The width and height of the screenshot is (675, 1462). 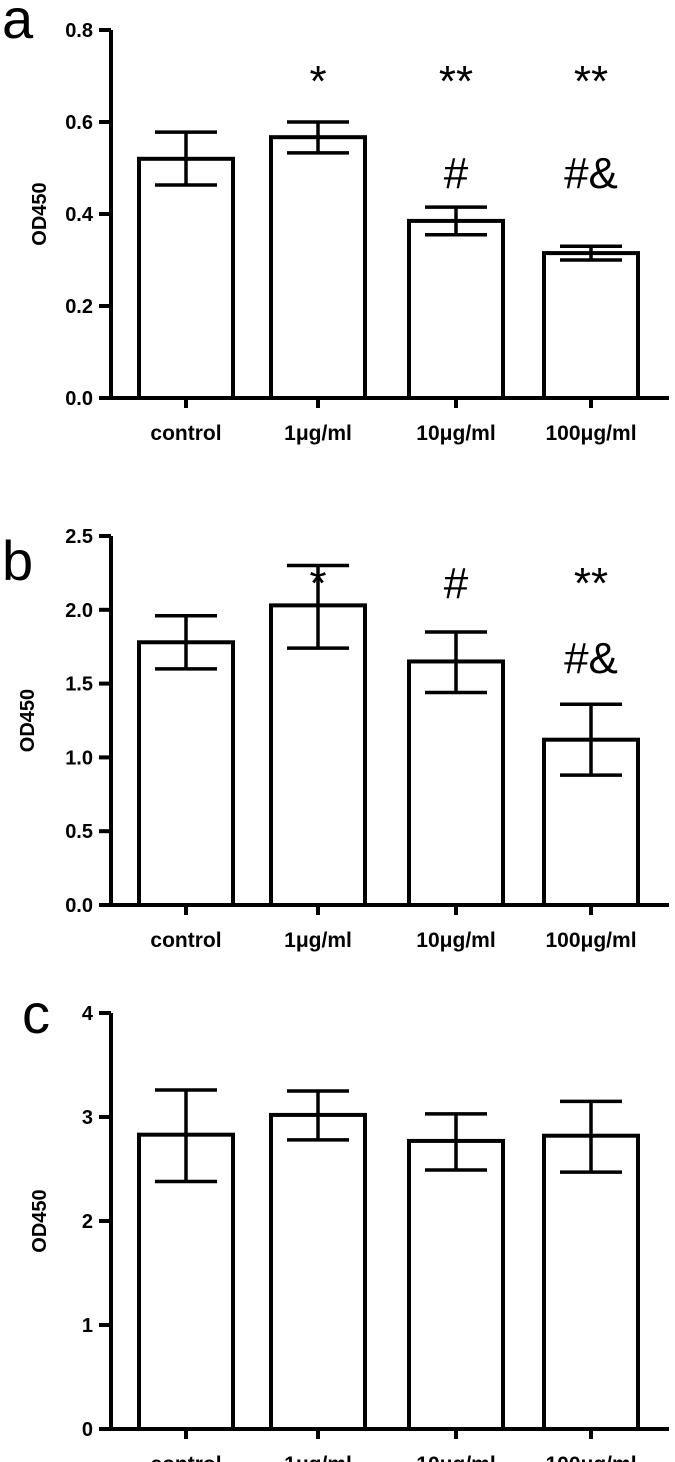 What do you see at coordinates (79, 123) in the screenshot?
I see `y-tick-label: 0.6` at bounding box center [79, 123].